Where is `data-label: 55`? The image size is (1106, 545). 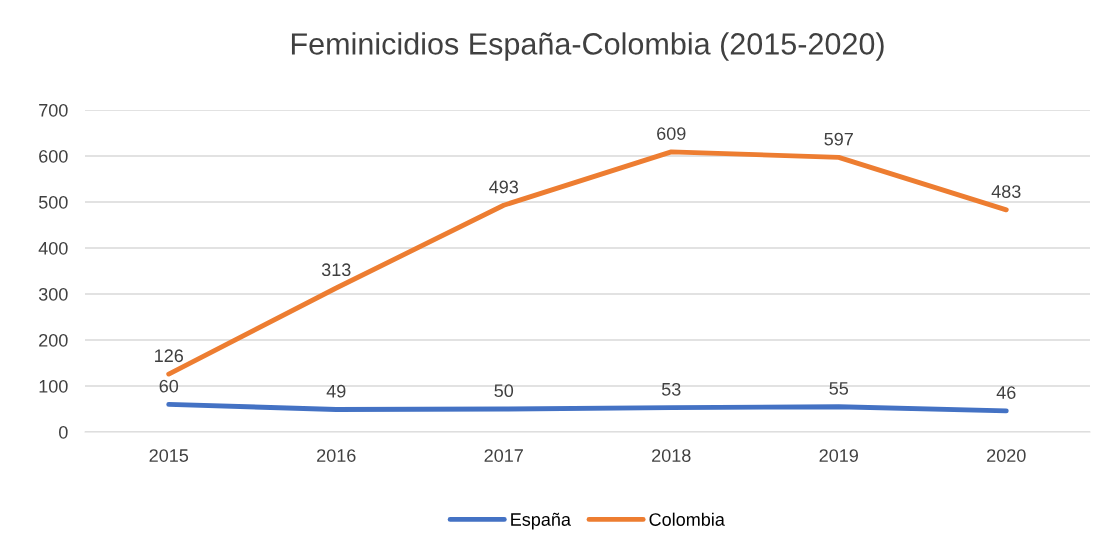
data-label: 55 is located at coordinates (839, 388).